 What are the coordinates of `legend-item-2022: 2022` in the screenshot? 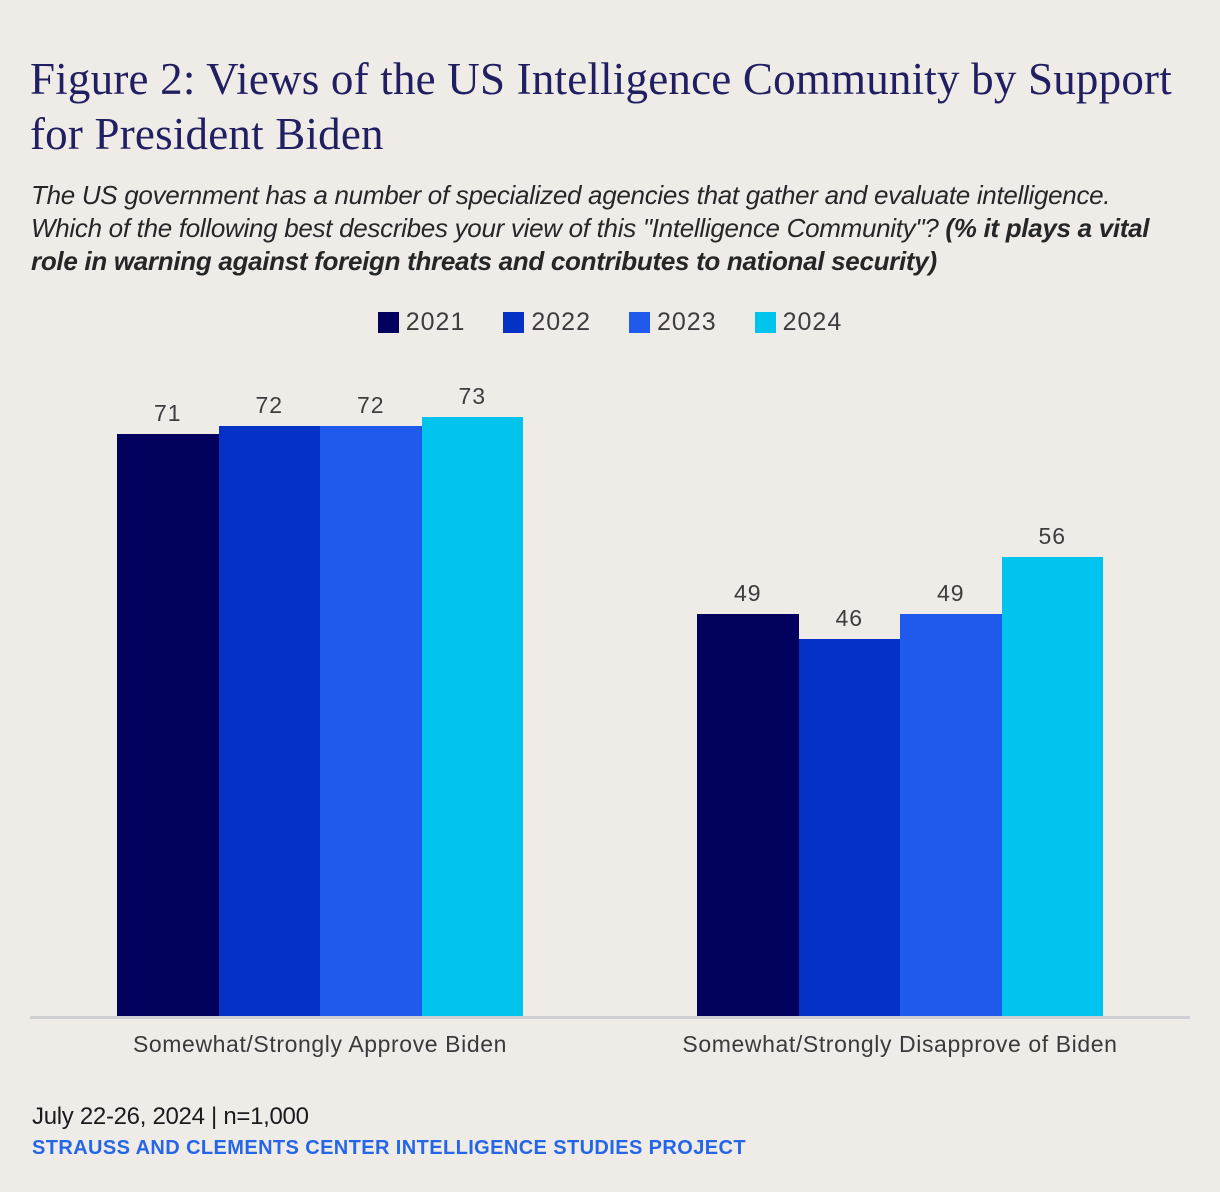 It's located at (547, 322).